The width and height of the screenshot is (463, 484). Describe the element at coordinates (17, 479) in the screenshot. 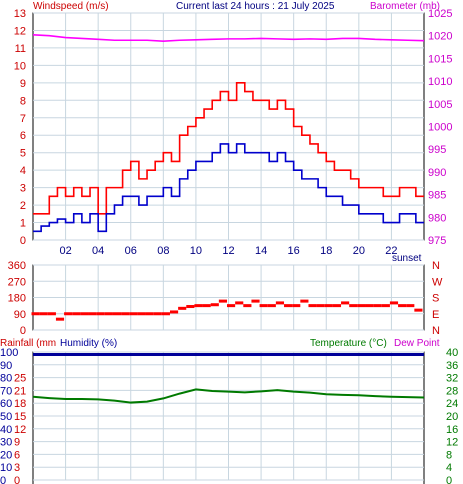

I see `rain-tick: 0` at that location.